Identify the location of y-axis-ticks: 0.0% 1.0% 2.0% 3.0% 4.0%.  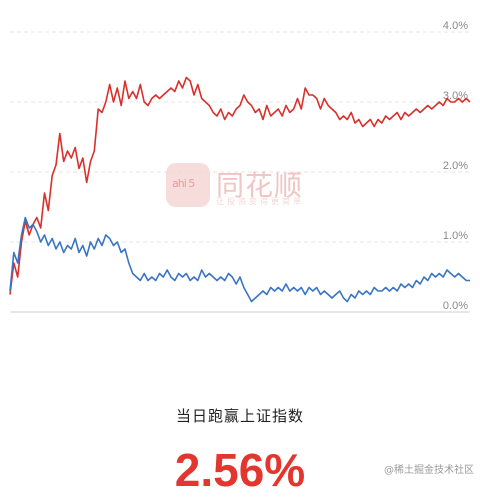
(455, 166).